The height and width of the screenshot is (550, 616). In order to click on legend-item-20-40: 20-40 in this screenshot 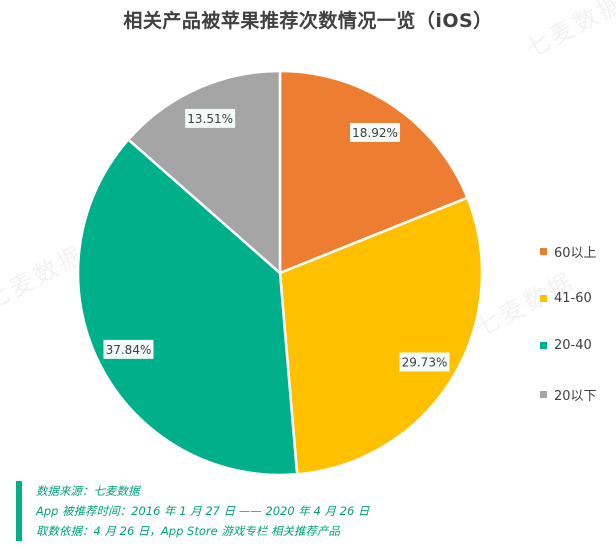, I will do `click(566, 345)`.